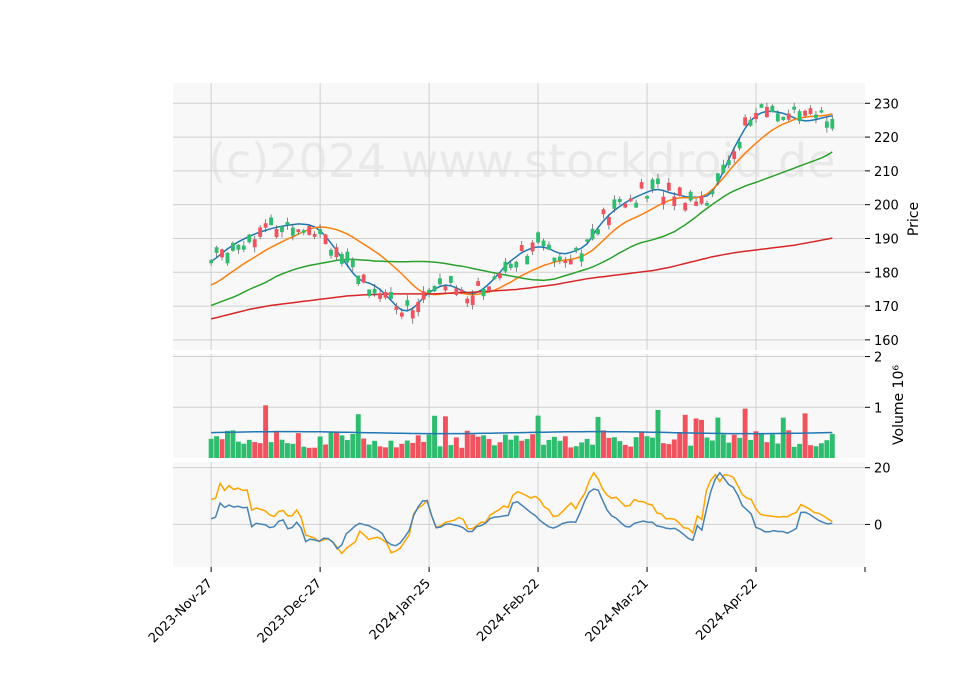  Describe the element at coordinates (886, 172) in the screenshot. I see `y-tick-label: 210` at that location.